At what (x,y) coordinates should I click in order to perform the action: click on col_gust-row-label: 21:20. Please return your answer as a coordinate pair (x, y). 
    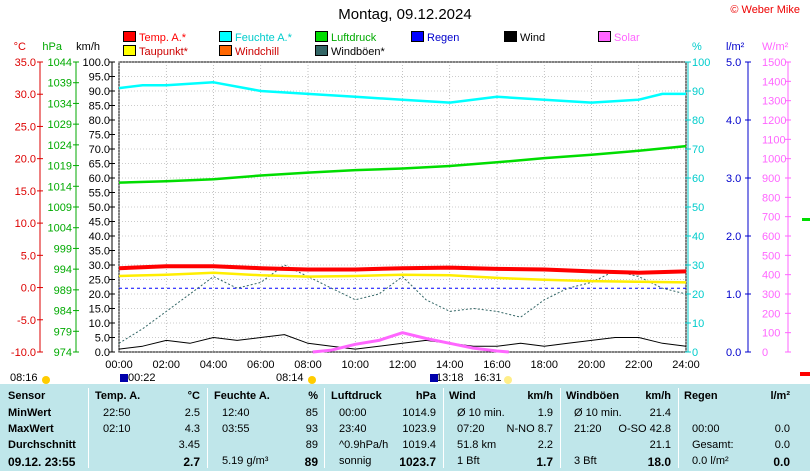
    Looking at the image, I should click on (588, 429).